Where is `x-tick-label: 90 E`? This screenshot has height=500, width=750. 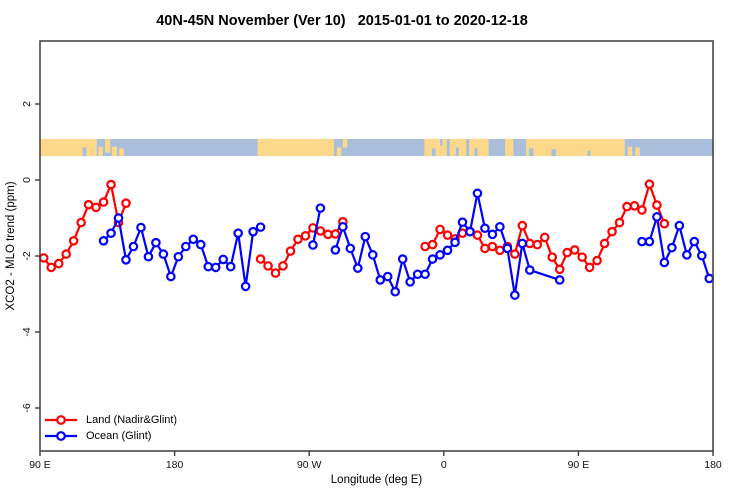 x-tick-label: 90 E is located at coordinates (40, 465).